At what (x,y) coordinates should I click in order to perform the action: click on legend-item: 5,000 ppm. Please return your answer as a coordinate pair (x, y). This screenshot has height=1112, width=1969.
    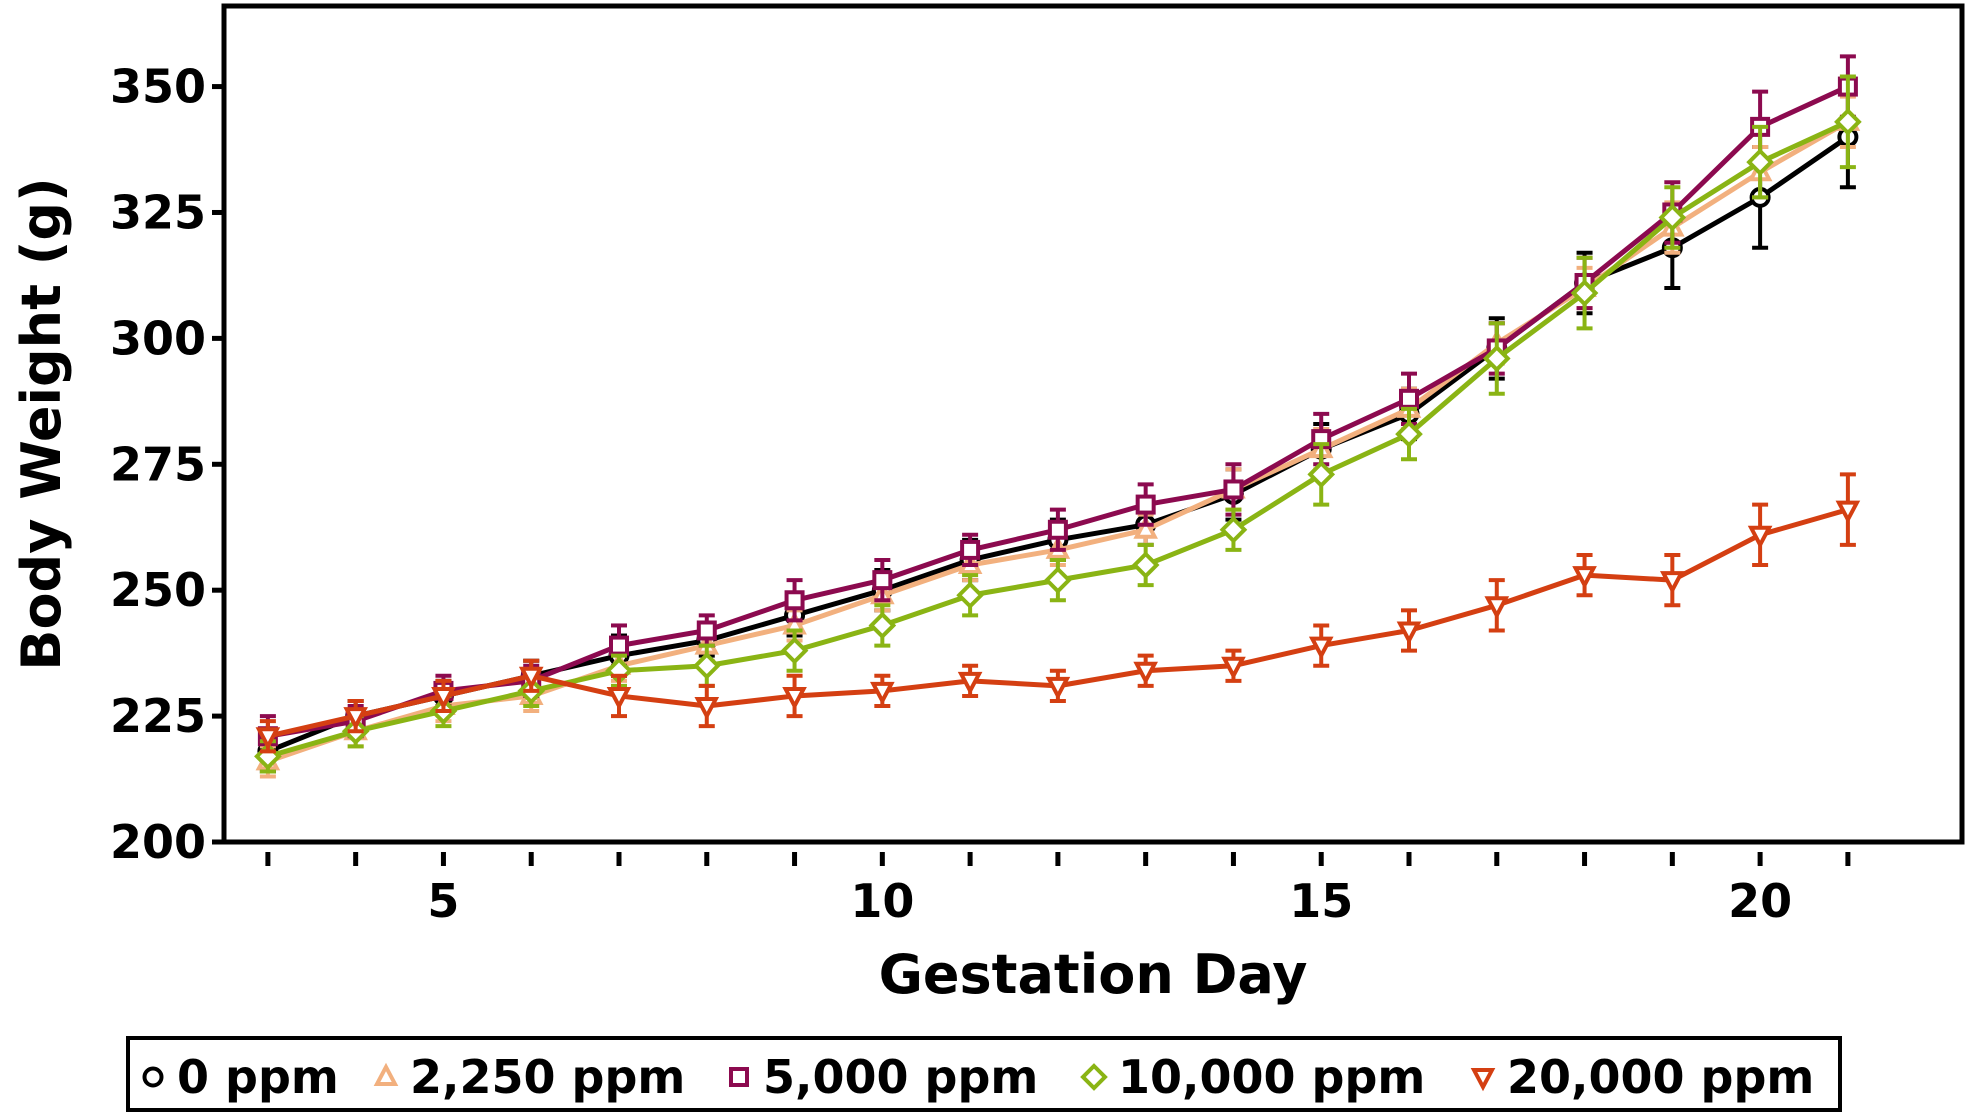
    Looking at the image, I should click on (883, 1077).